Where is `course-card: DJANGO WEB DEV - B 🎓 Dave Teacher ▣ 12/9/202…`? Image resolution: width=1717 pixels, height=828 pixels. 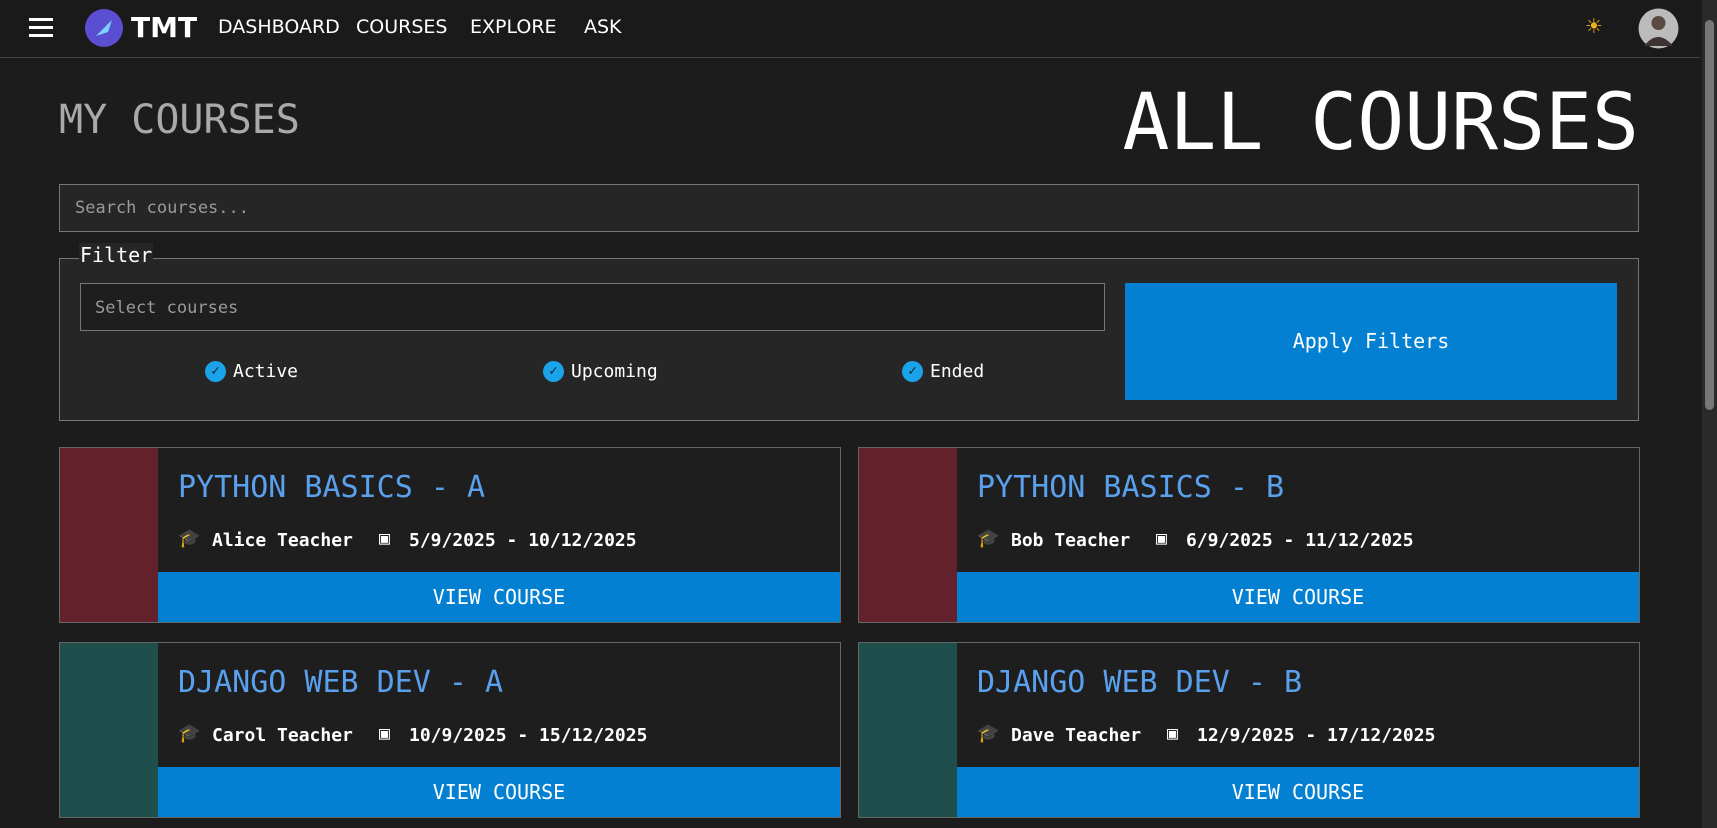 course-card: DJANGO WEB DEV - B 🎓 Dave Teacher ▣ 12/9/202… is located at coordinates (1249, 730).